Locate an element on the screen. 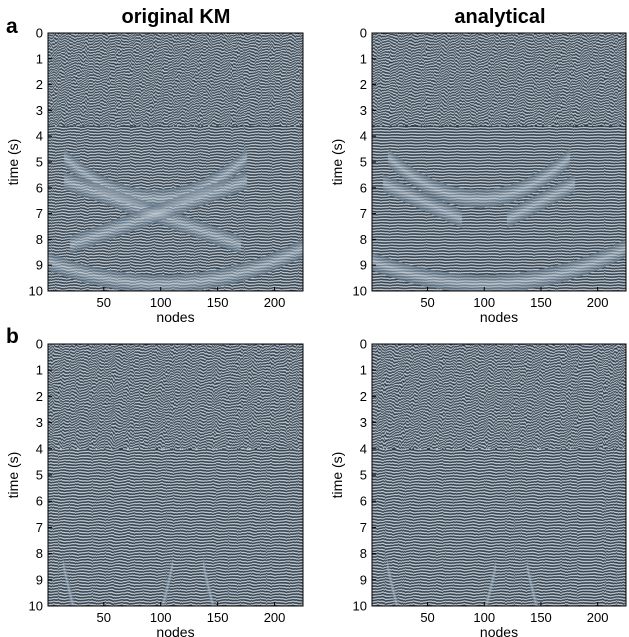 The image size is (629, 637). row-label-b: b is located at coordinates (12, 336).